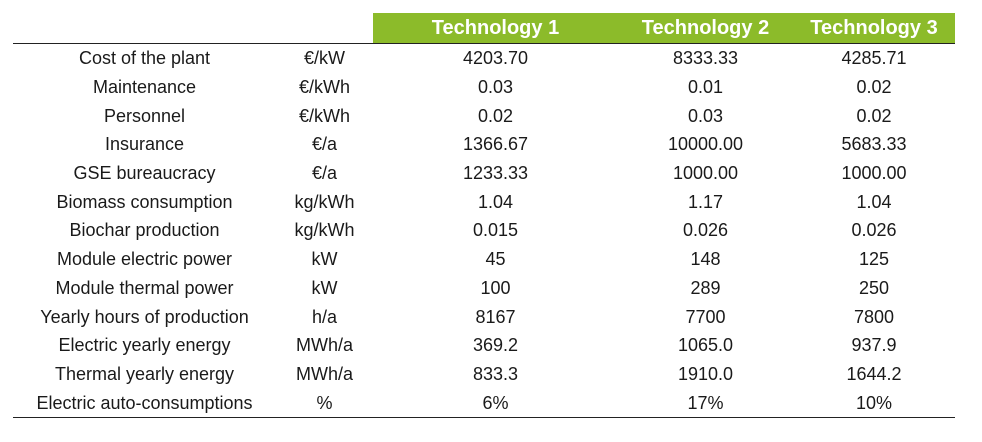 The image size is (982, 442). What do you see at coordinates (144, 402) in the screenshot?
I see `parameter-cell: Electric auto-consumptions` at bounding box center [144, 402].